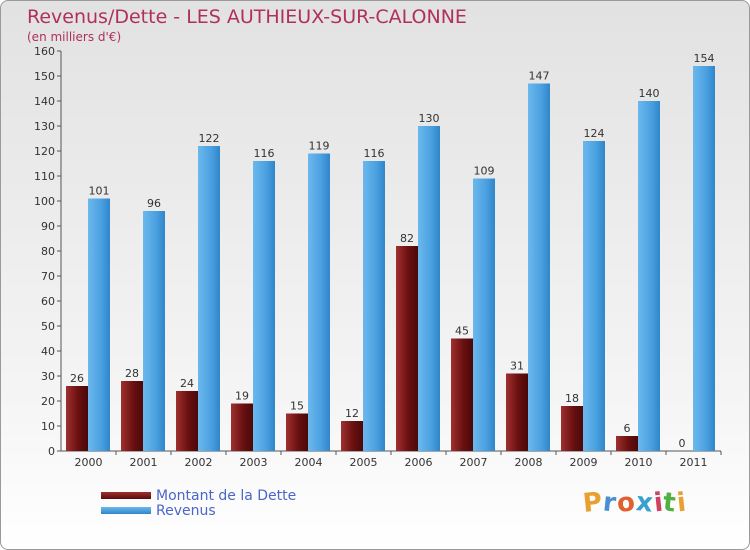 The height and width of the screenshot is (550, 750). Describe the element at coordinates (144, 462) in the screenshot. I see `x-tick-label: 2001` at that location.